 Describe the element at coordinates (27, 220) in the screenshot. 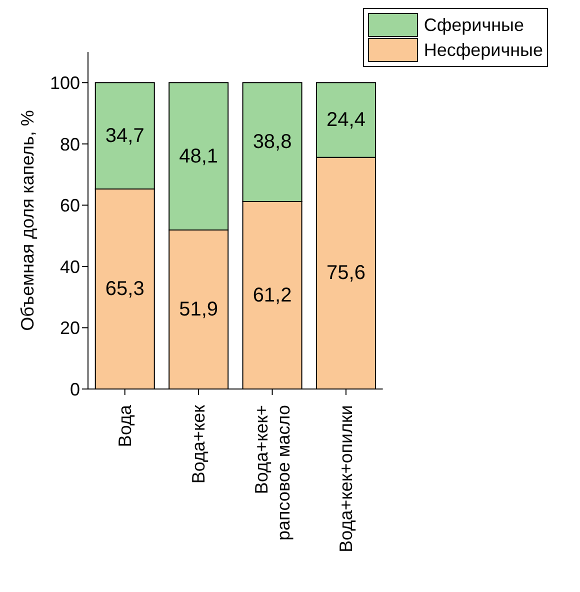

I see `y-axis-title: Объемная доля капель, %` at that location.